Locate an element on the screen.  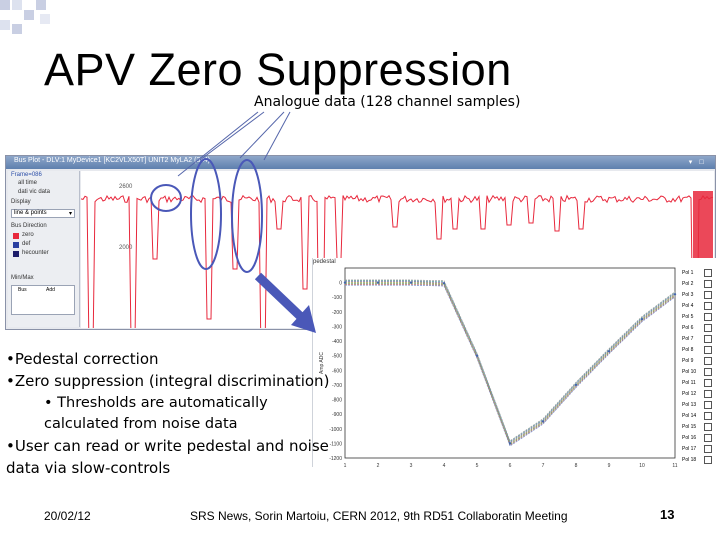
arrow-head-icon is located at coordinates (303, 319).